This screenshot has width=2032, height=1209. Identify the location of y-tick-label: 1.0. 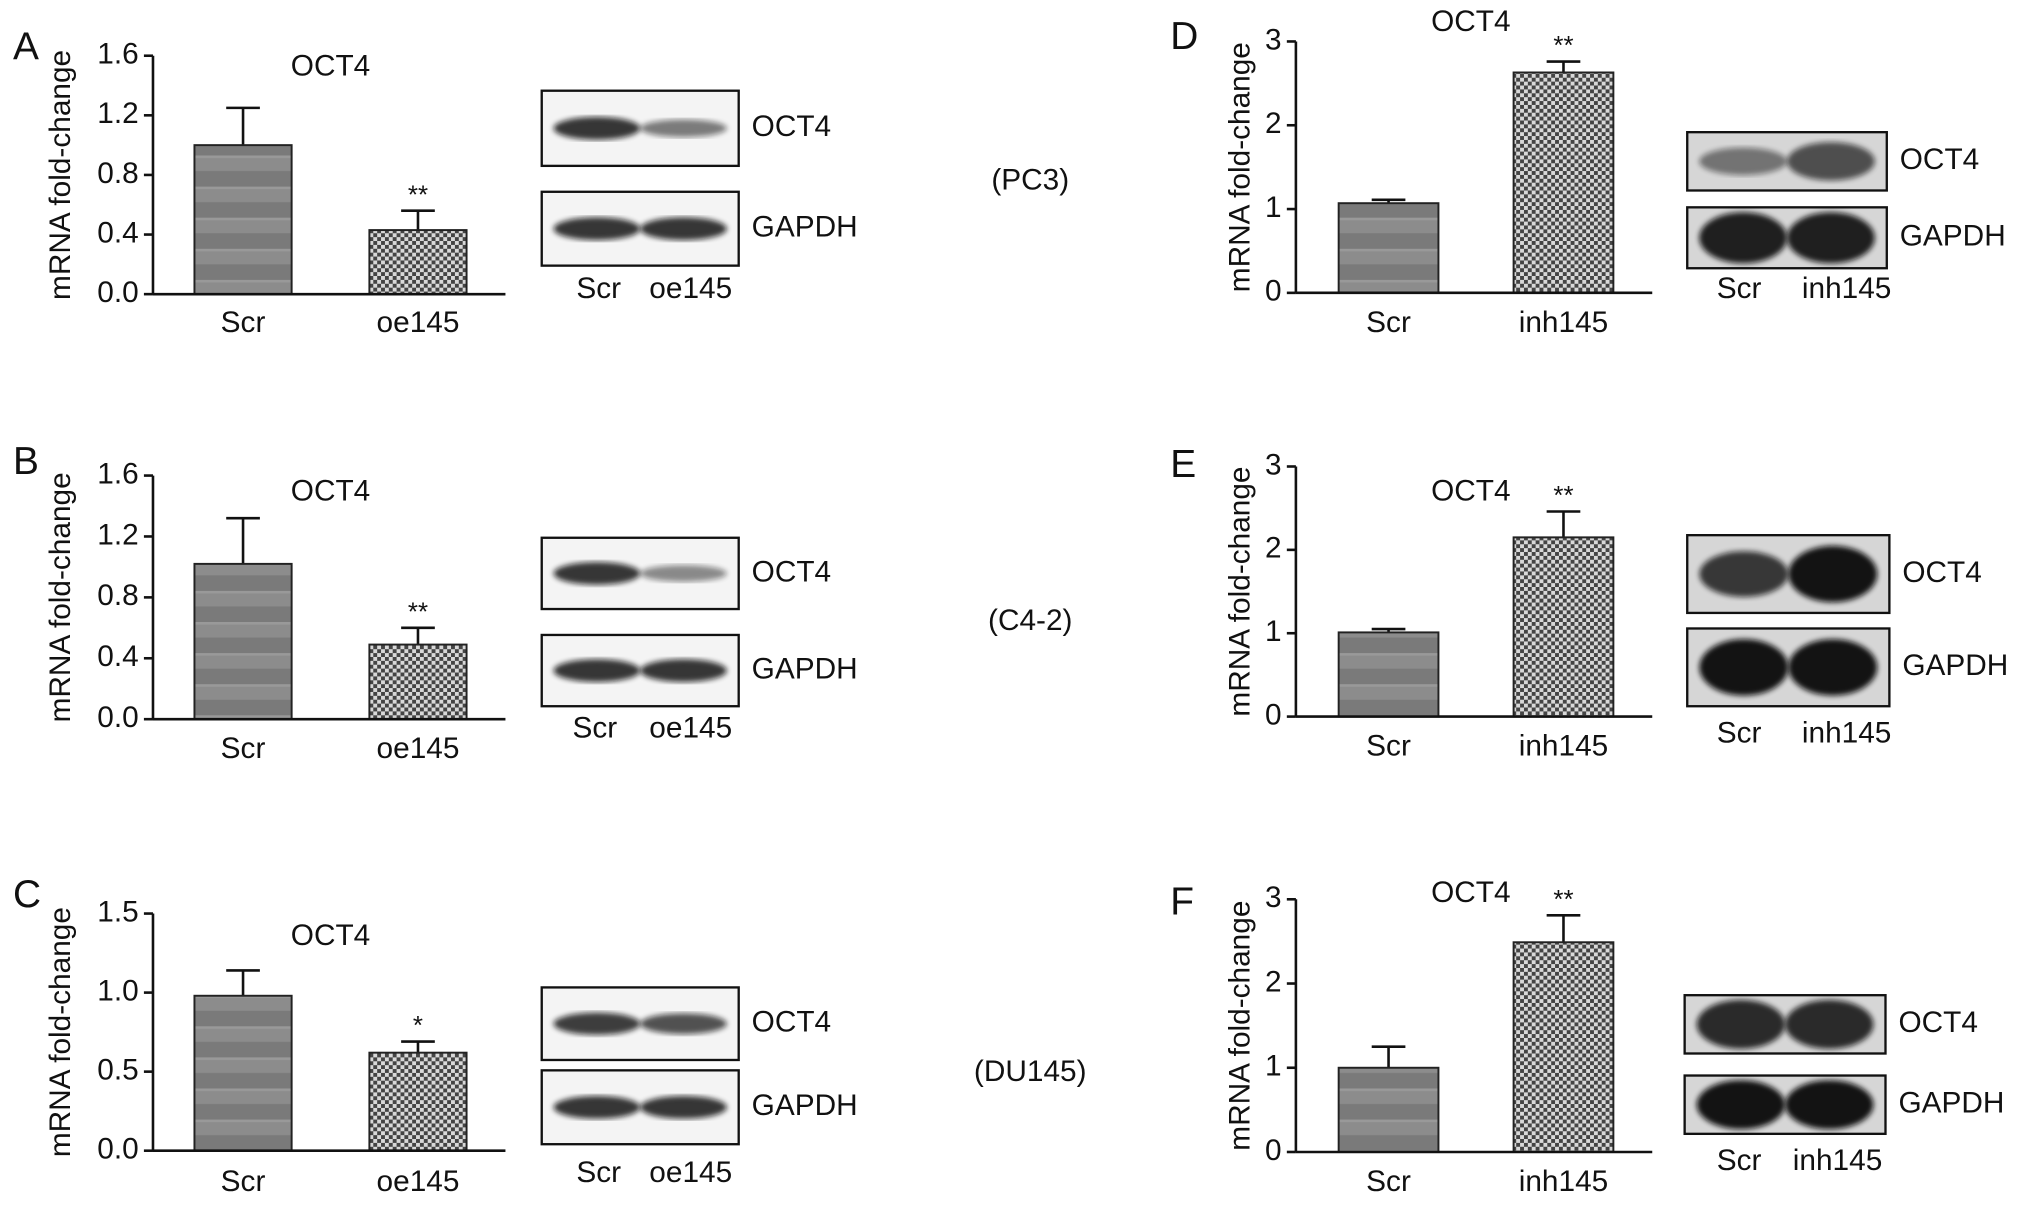
(117, 990).